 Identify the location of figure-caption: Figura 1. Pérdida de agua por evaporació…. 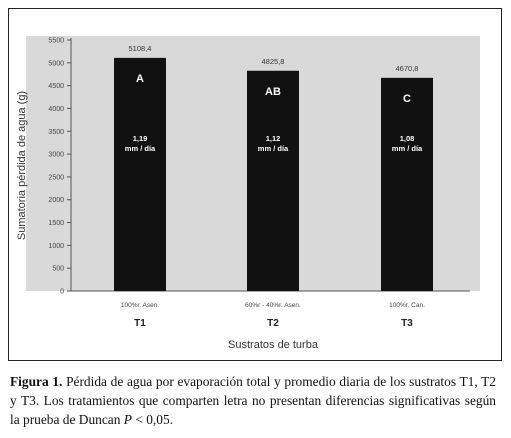
(253, 400).